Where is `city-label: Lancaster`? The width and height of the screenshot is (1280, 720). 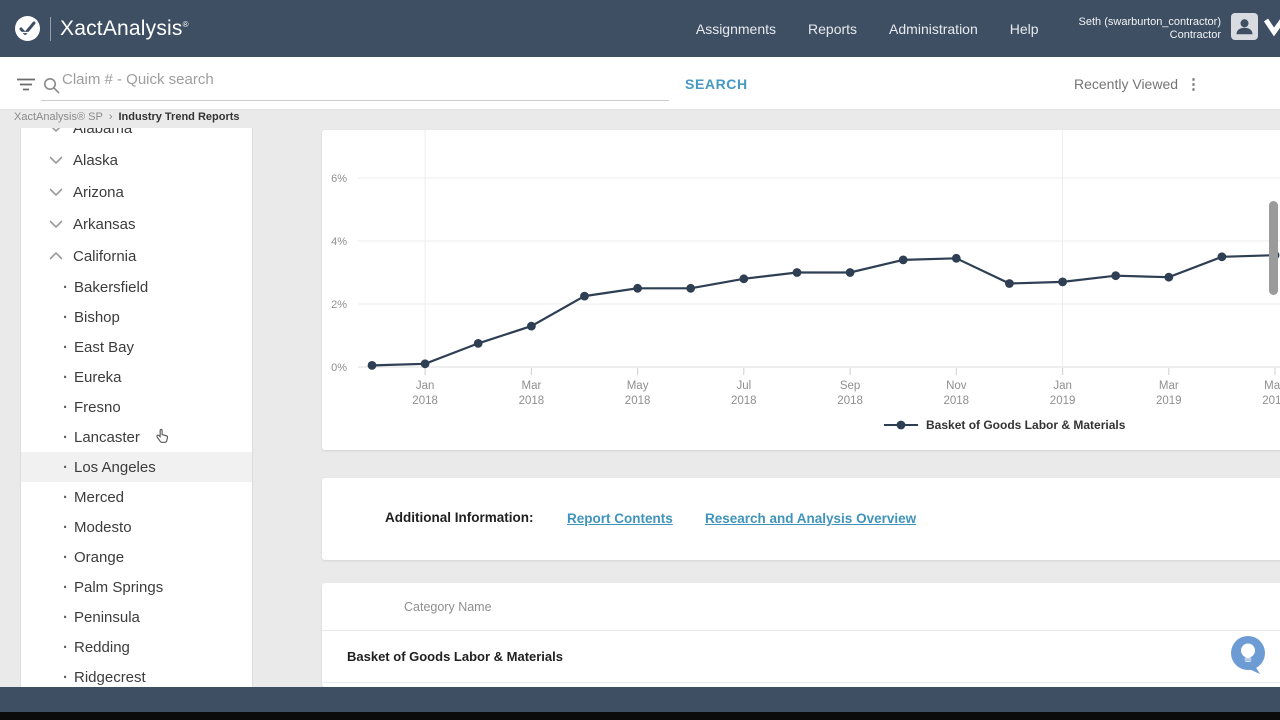
city-label: Lancaster is located at coordinates (107, 437).